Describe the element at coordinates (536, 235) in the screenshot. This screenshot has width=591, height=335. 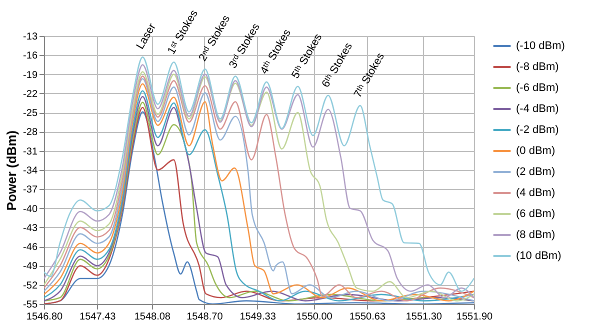
I see `legend-label: (8 dBm)` at that location.